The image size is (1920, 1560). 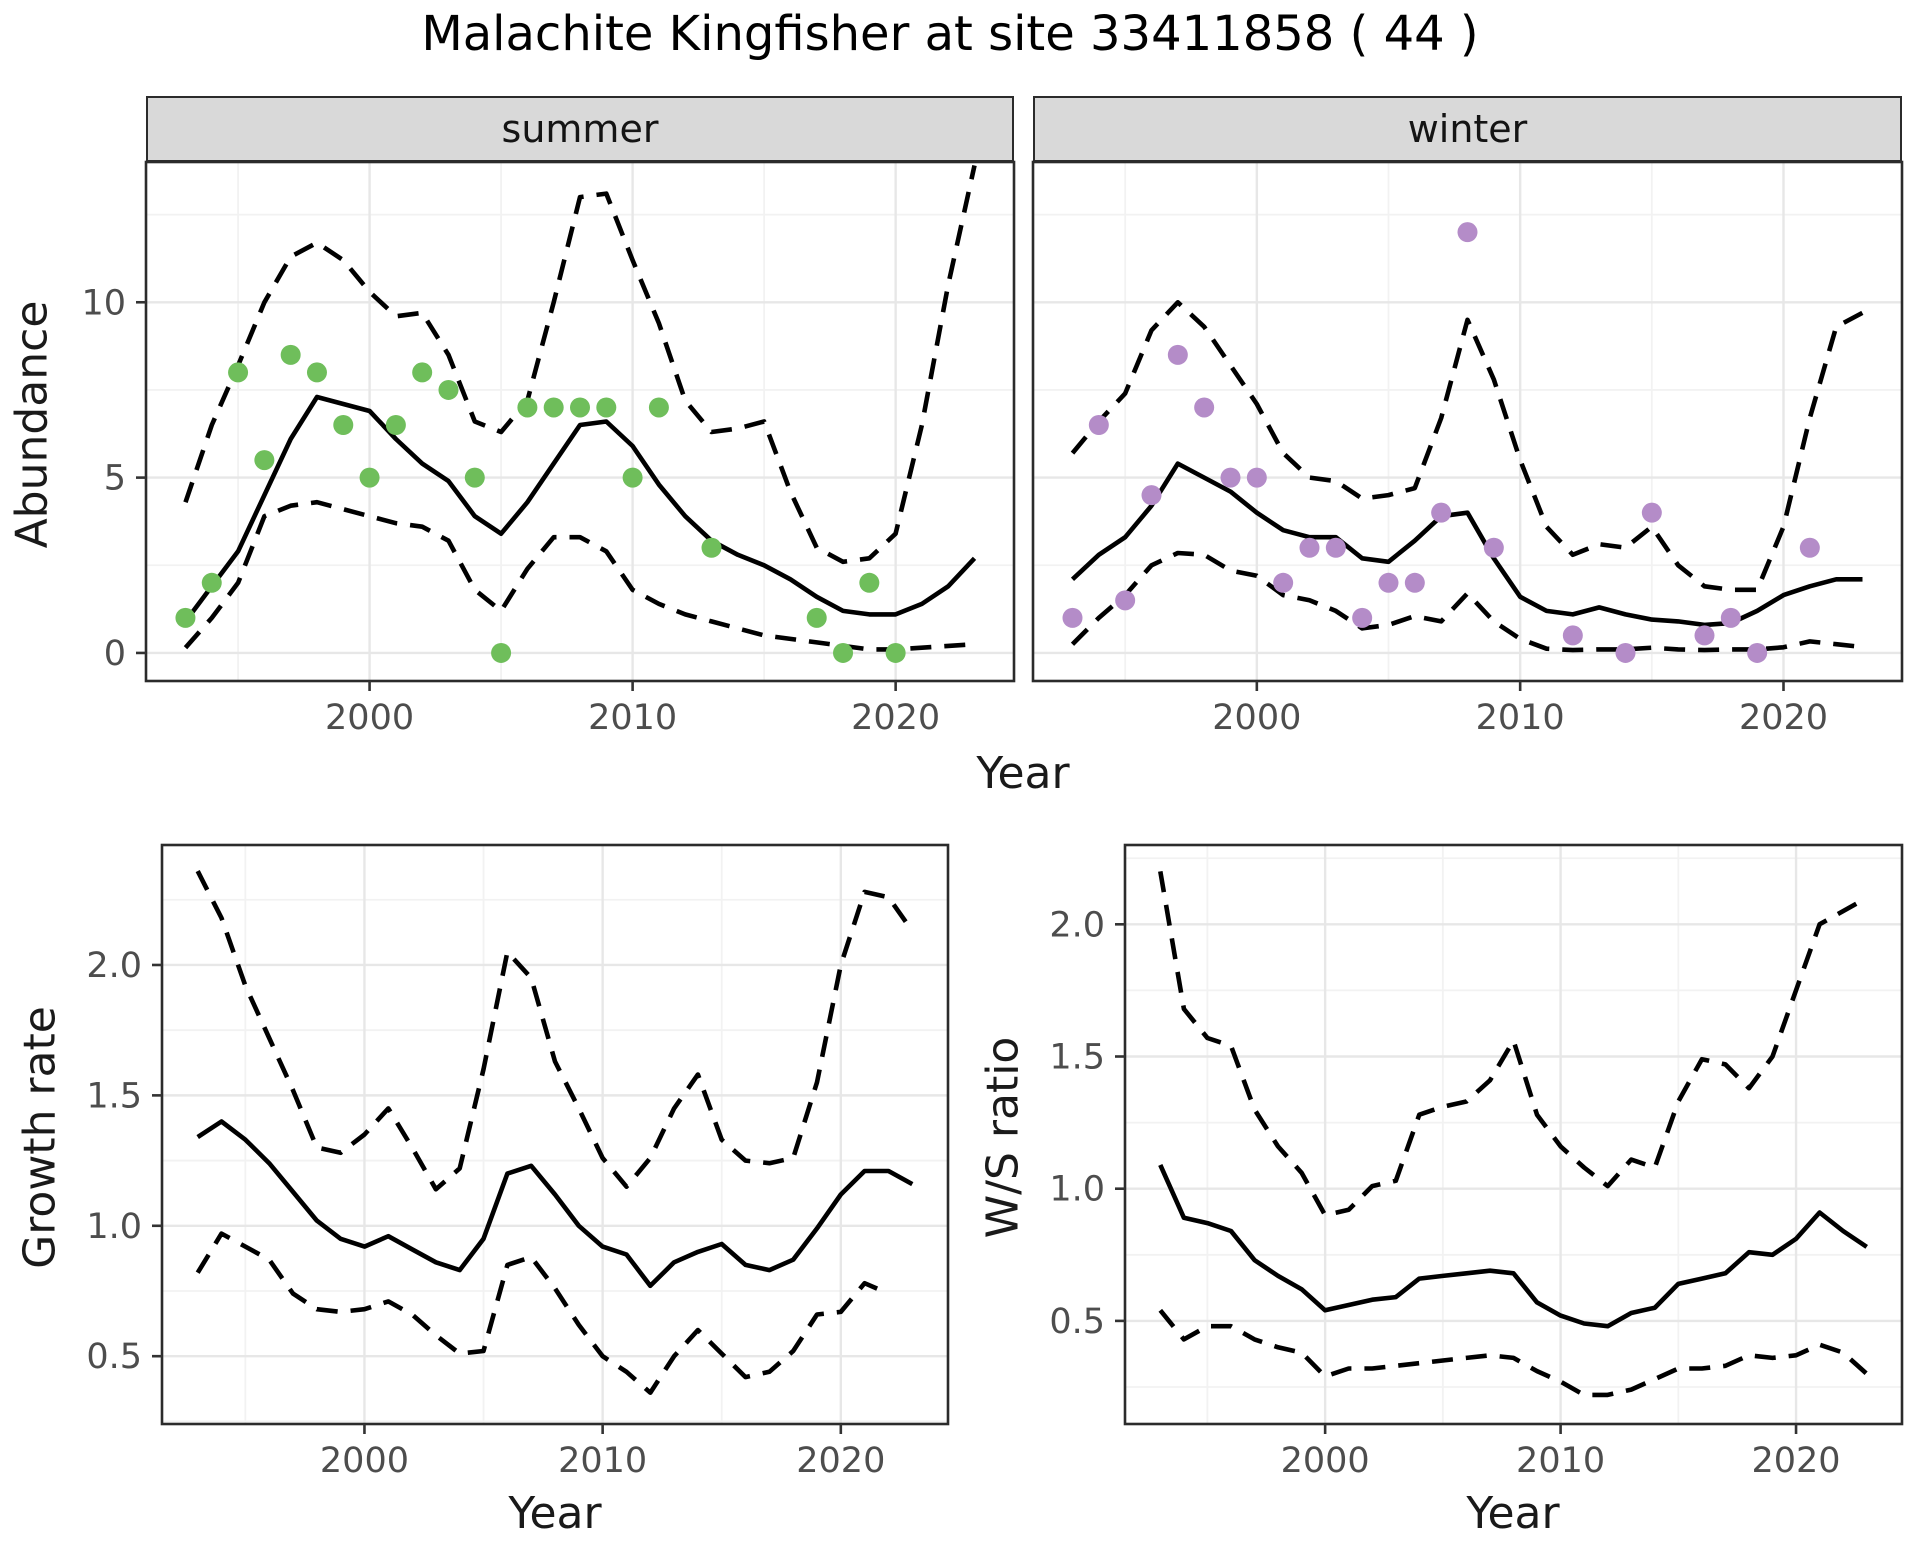 What do you see at coordinates (115, 479) in the screenshot?
I see `y-tick-label: 5` at bounding box center [115, 479].